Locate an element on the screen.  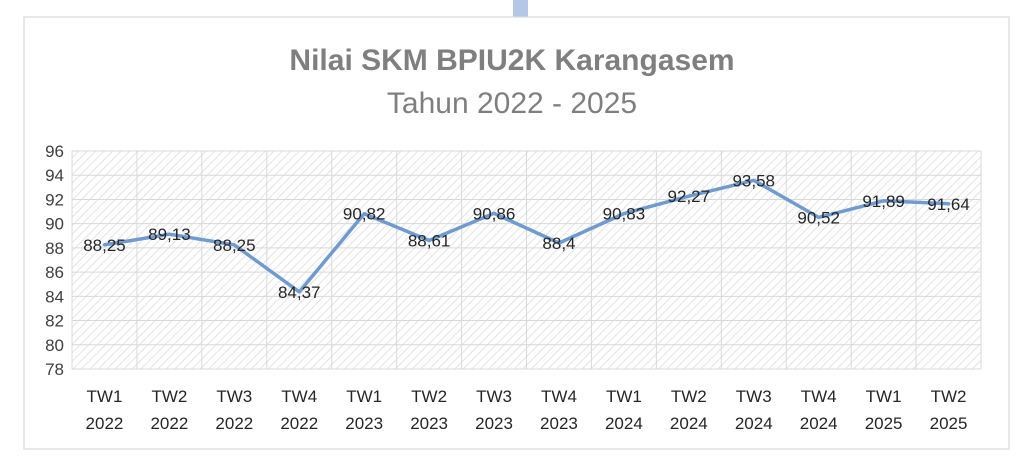
data-label: 92,27 is located at coordinates (689, 196).